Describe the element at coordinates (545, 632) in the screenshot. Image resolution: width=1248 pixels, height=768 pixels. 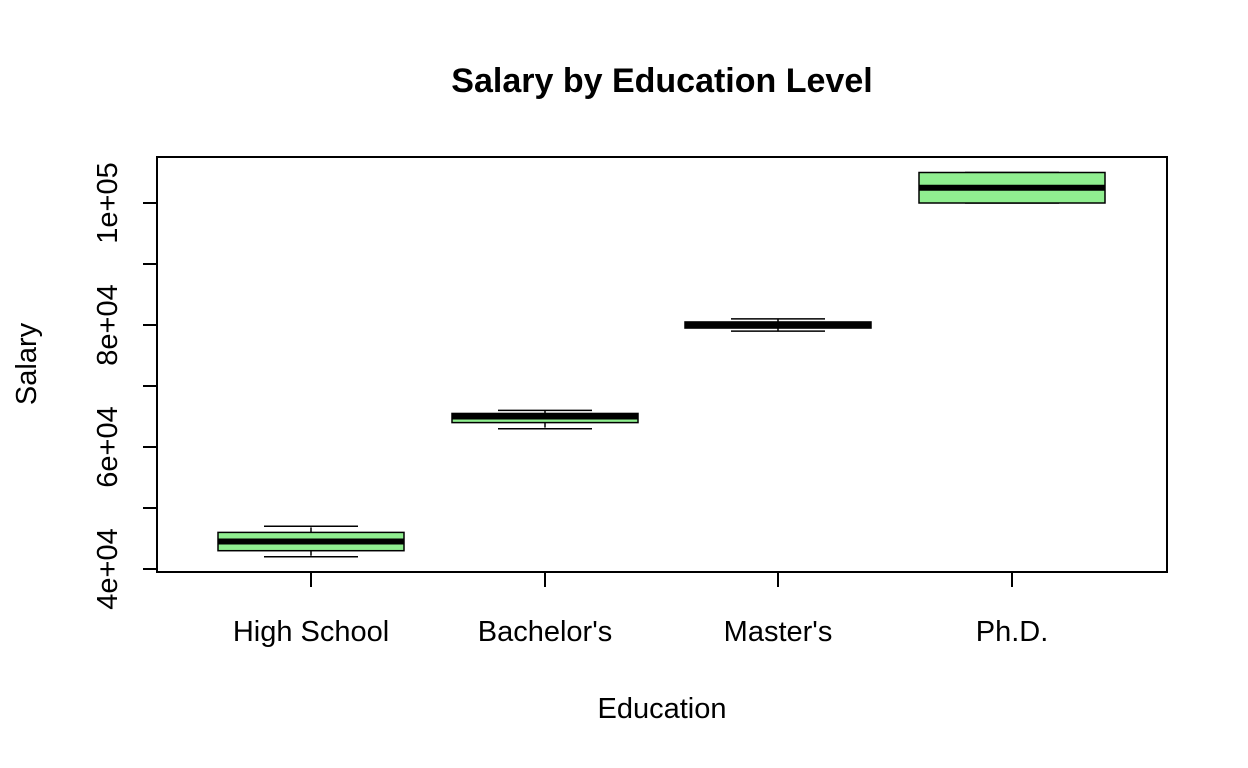
I see `x-tick-label-1: Bachelor's` at that location.